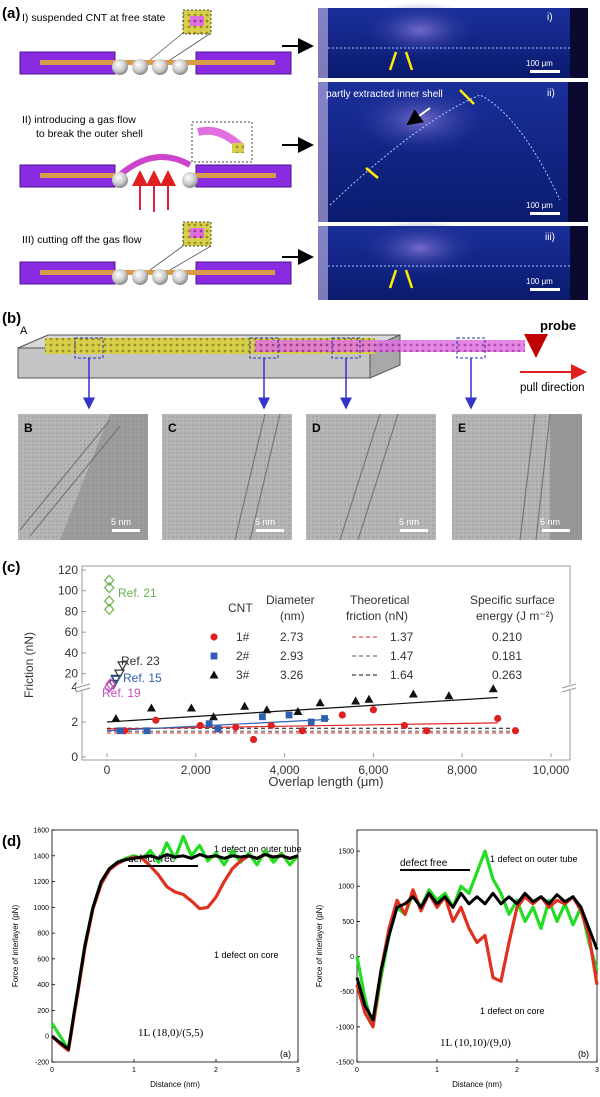  What do you see at coordinates (243, 637) in the screenshot?
I see `table-cnt: 1#` at bounding box center [243, 637].